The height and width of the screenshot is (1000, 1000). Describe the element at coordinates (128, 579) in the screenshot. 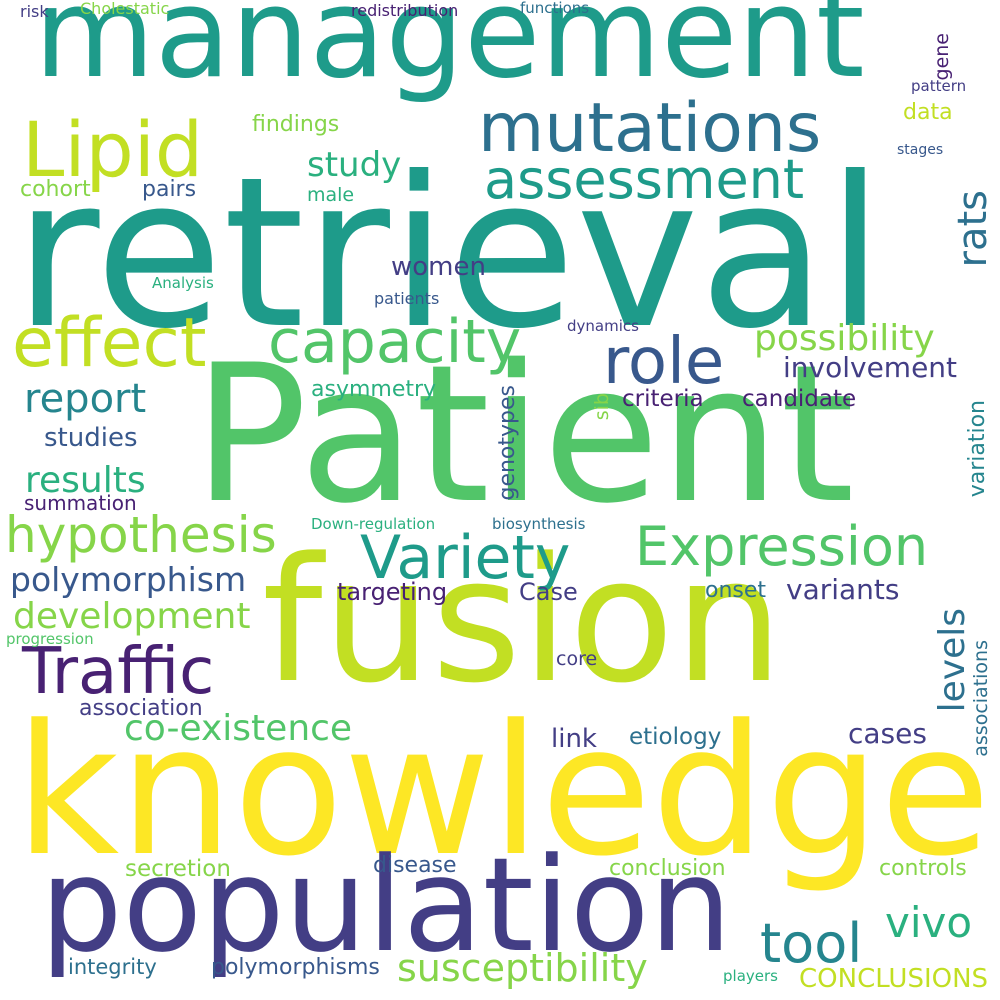

I see `word-polymorphism: polymorphism` at that location.